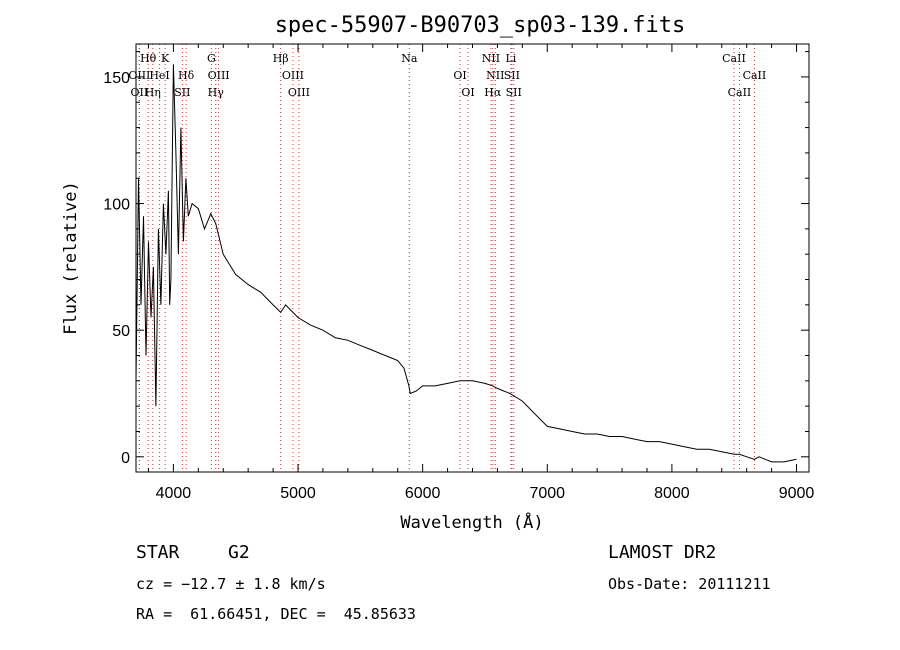 The image size is (900, 650). Describe the element at coordinates (165, 58) in the screenshot. I see `line-marker-label: K` at that location.